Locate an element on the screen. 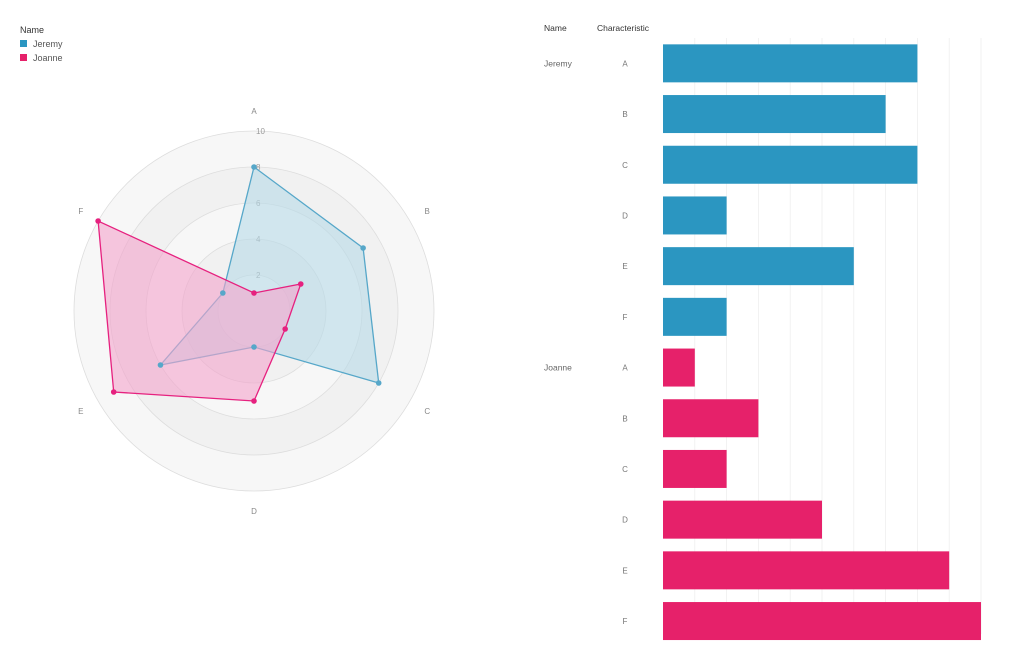 Image resolution: width=1024 pixels, height=658 pixels. legend: Name Jeremy Joanne is located at coordinates (41, 44).